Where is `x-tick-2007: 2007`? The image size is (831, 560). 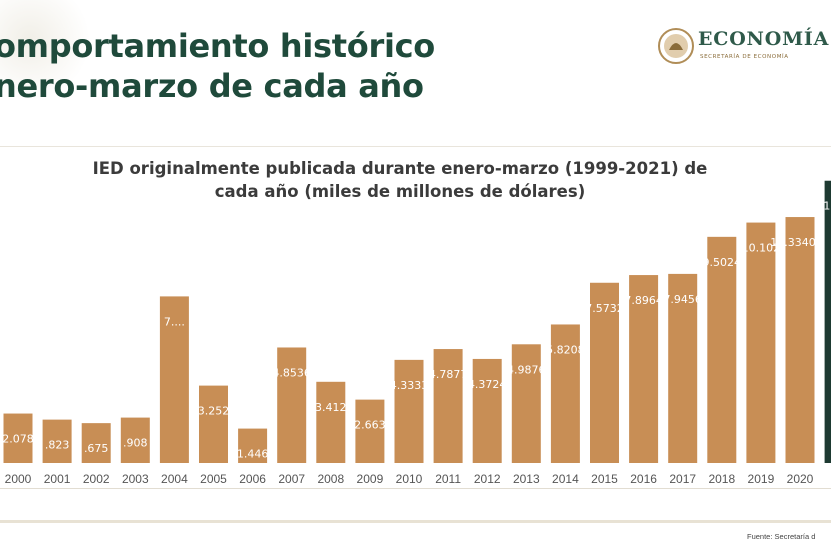 x-tick-2007: 2007 is located at coordinates (291, 479).